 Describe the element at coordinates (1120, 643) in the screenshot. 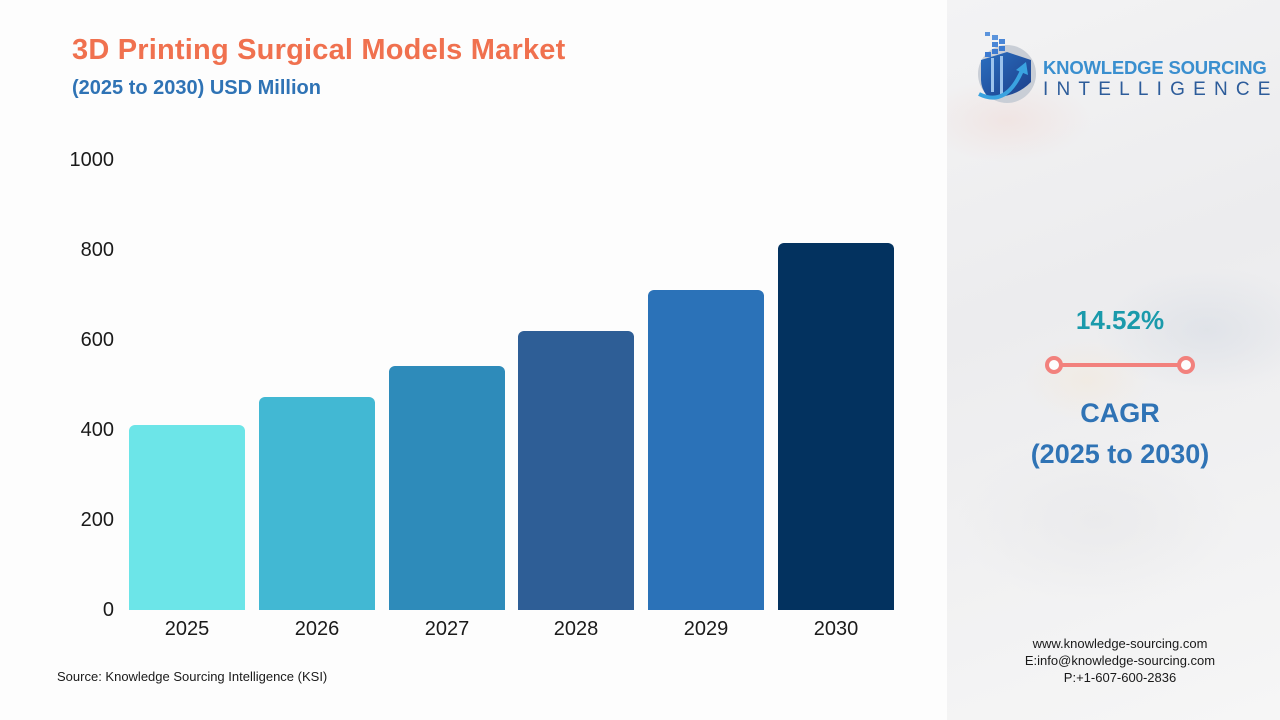

I see `contact-website: www.knowledge-sourcing.com` at that location.